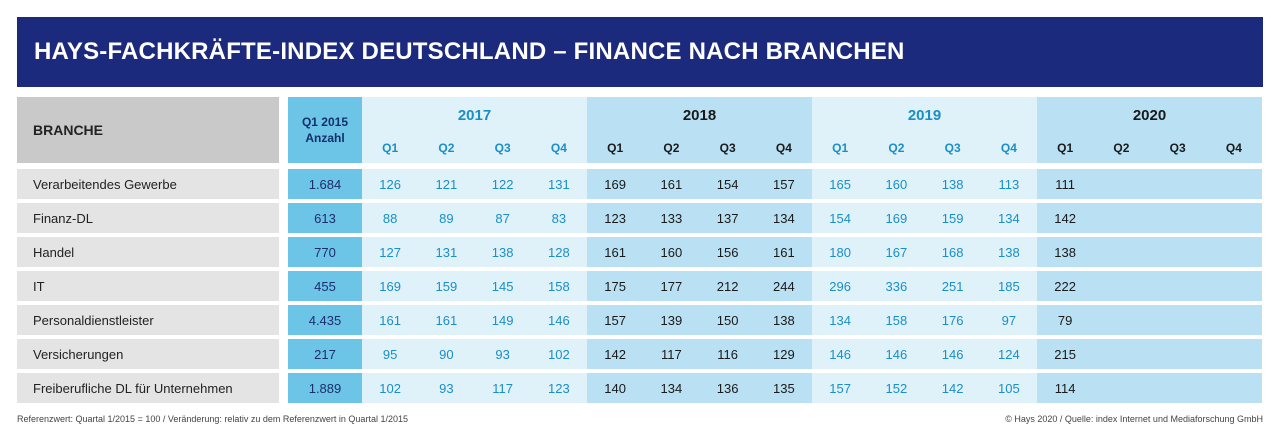 The height and width of the screenshot is (441, 1280). What do you see at coordinates (559, 252) in the screenshot?
I see `index-value-2017-q4: 128` at bounding box center [559, 252].